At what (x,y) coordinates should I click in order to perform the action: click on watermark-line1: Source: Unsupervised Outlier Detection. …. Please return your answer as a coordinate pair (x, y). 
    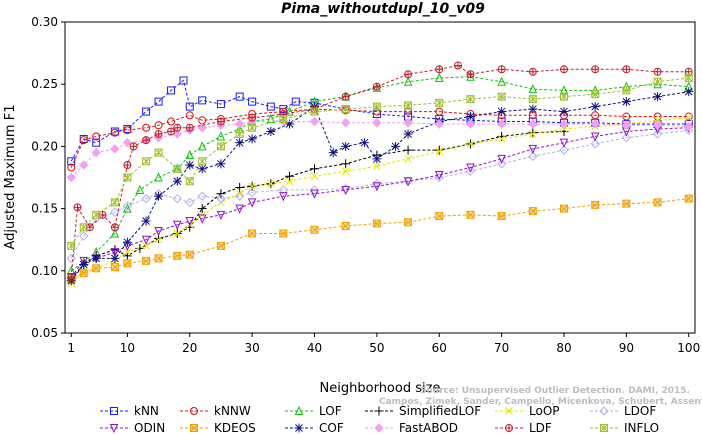
    Looking at the image, I should click on (555, 391).